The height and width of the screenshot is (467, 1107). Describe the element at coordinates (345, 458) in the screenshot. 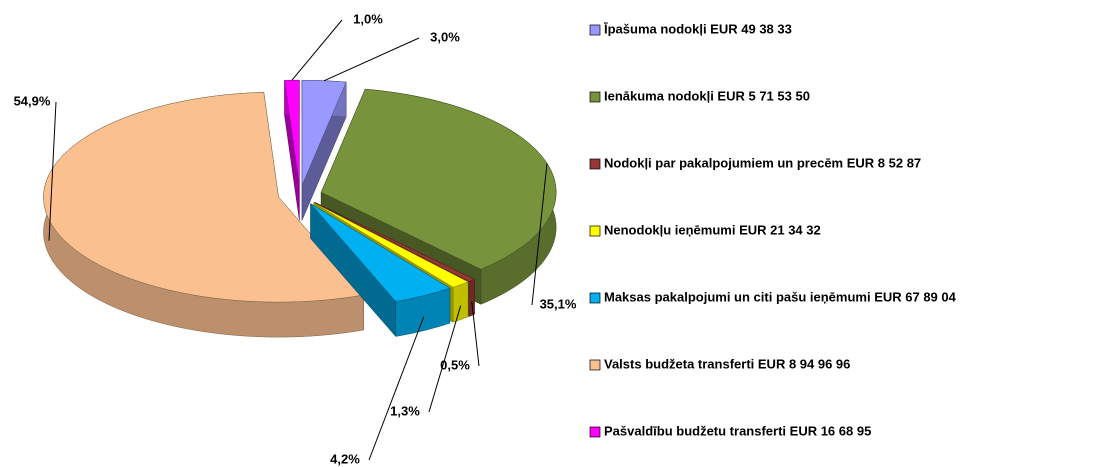

I see `data-label: 4,2%` at that location.